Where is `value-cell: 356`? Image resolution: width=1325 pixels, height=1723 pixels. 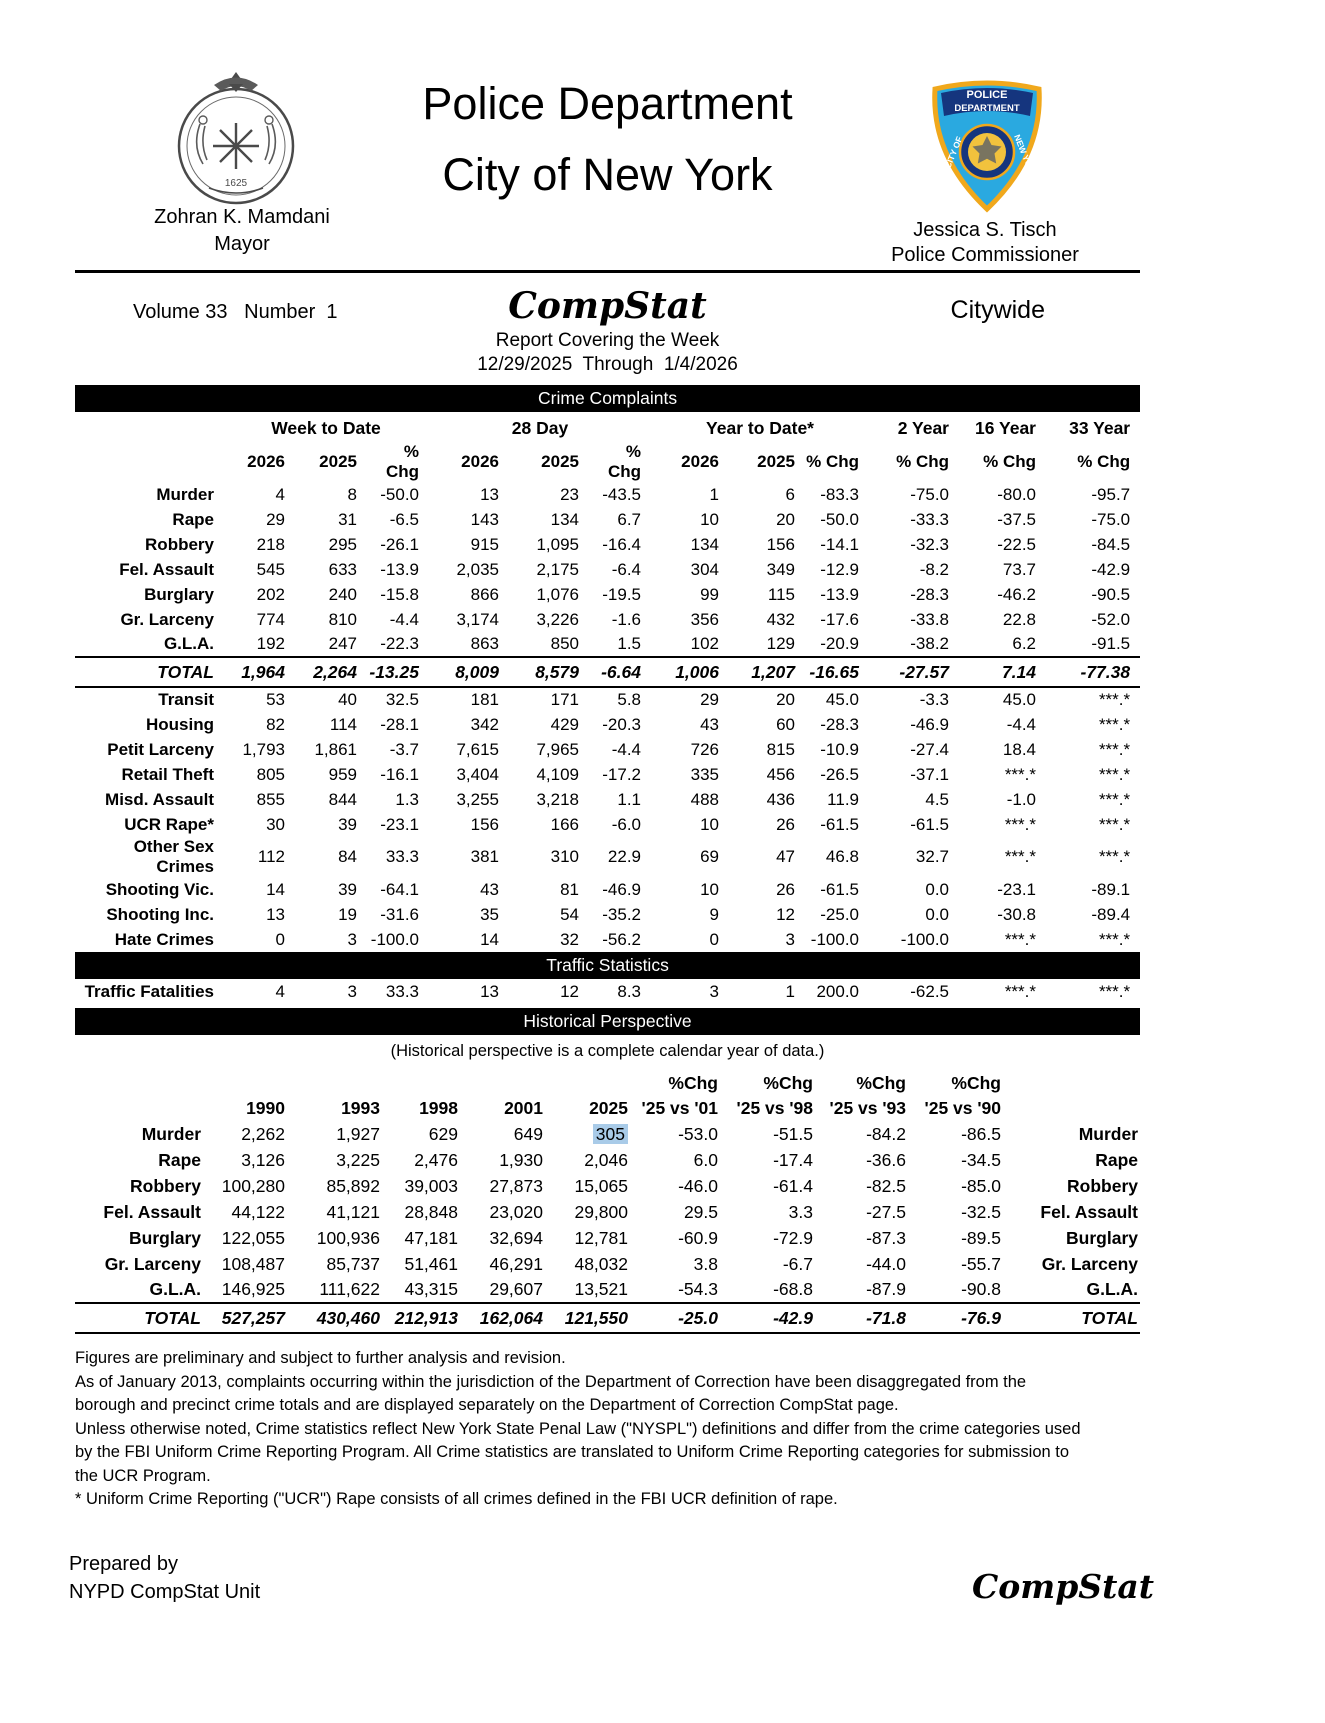 value-cell: 356 is located at coordinates (704, 619).